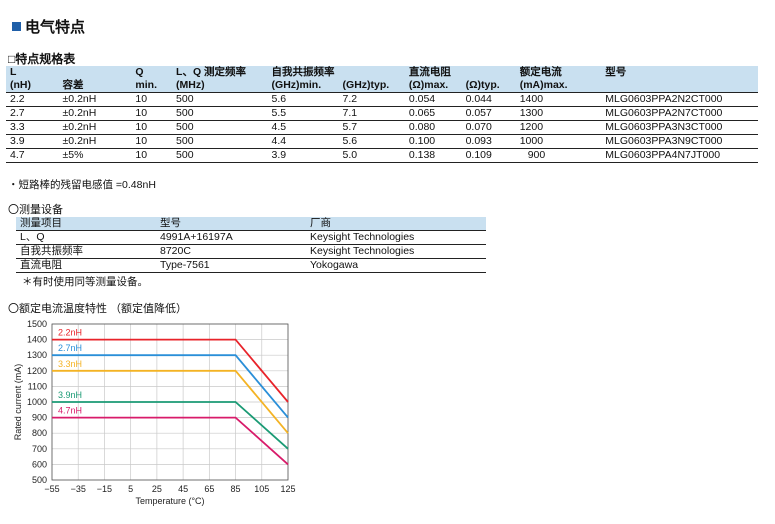 This screenshot has width=775, height=524. Describe the element at coordinates (209, 489) in the screenshot. I see `x-tick-label: 65` at that location.